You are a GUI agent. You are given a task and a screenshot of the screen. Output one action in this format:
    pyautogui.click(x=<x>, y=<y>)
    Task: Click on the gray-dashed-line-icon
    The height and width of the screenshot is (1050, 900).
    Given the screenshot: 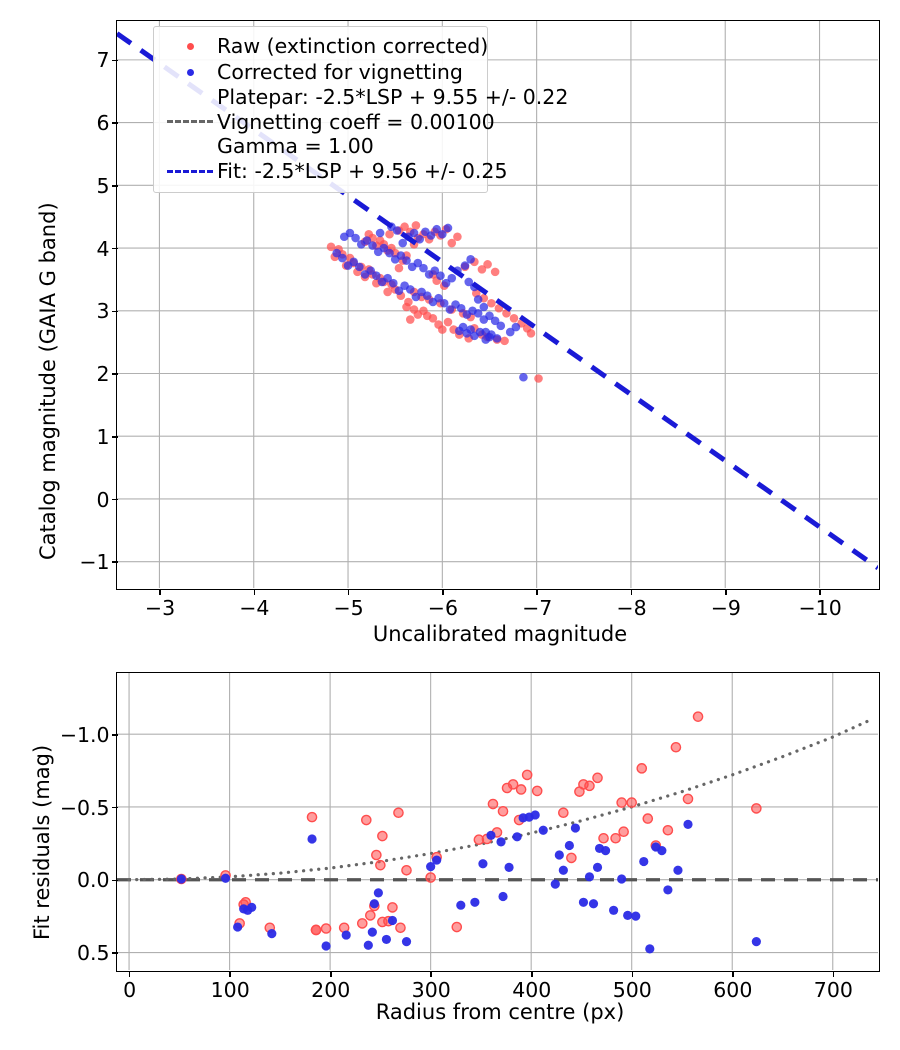 What is the action you would take?
    pyautogui.click(x=190, y=122)
    